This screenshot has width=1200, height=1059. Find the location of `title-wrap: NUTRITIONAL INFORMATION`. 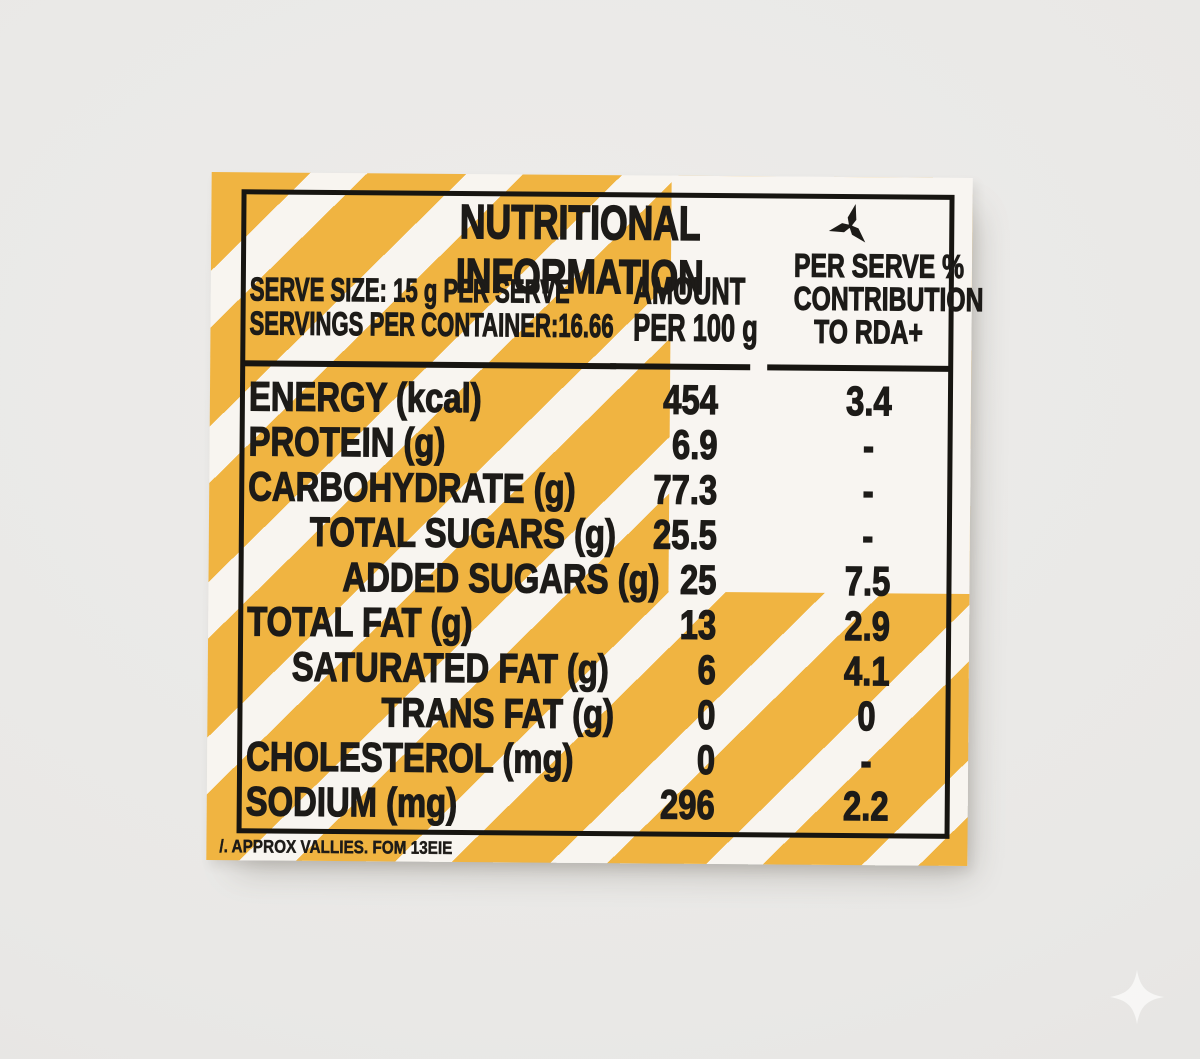

title-wrap: NUTRITIONAL INFORMATION is located at coordinates (599, 251).